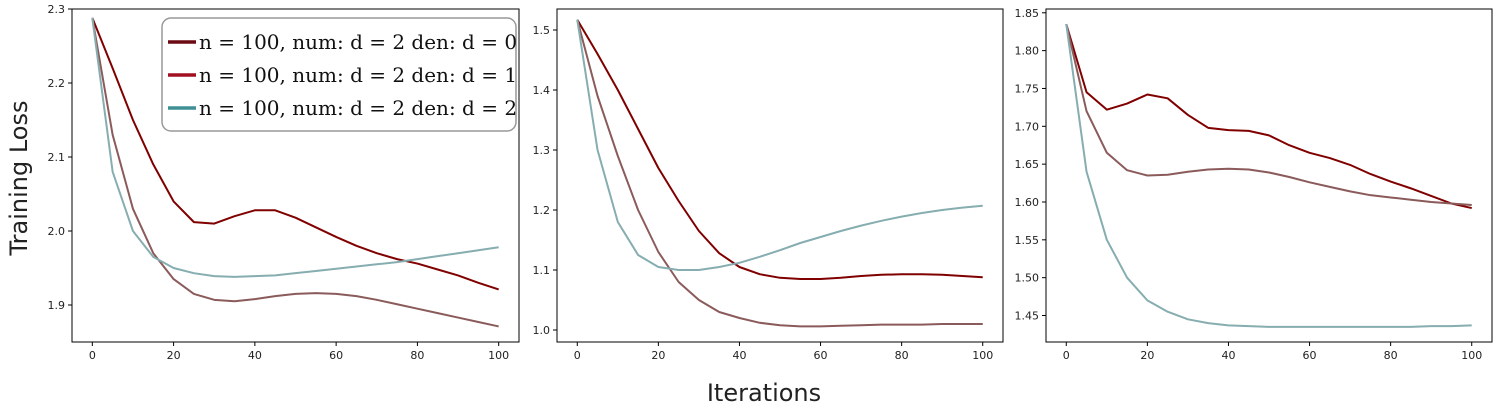  What do you see at coordinates (358, 42) in the screenshot?
I see `legend-label-0: n = 100, num: d = 2 den: d = 0` at bounding box center [358, 42].